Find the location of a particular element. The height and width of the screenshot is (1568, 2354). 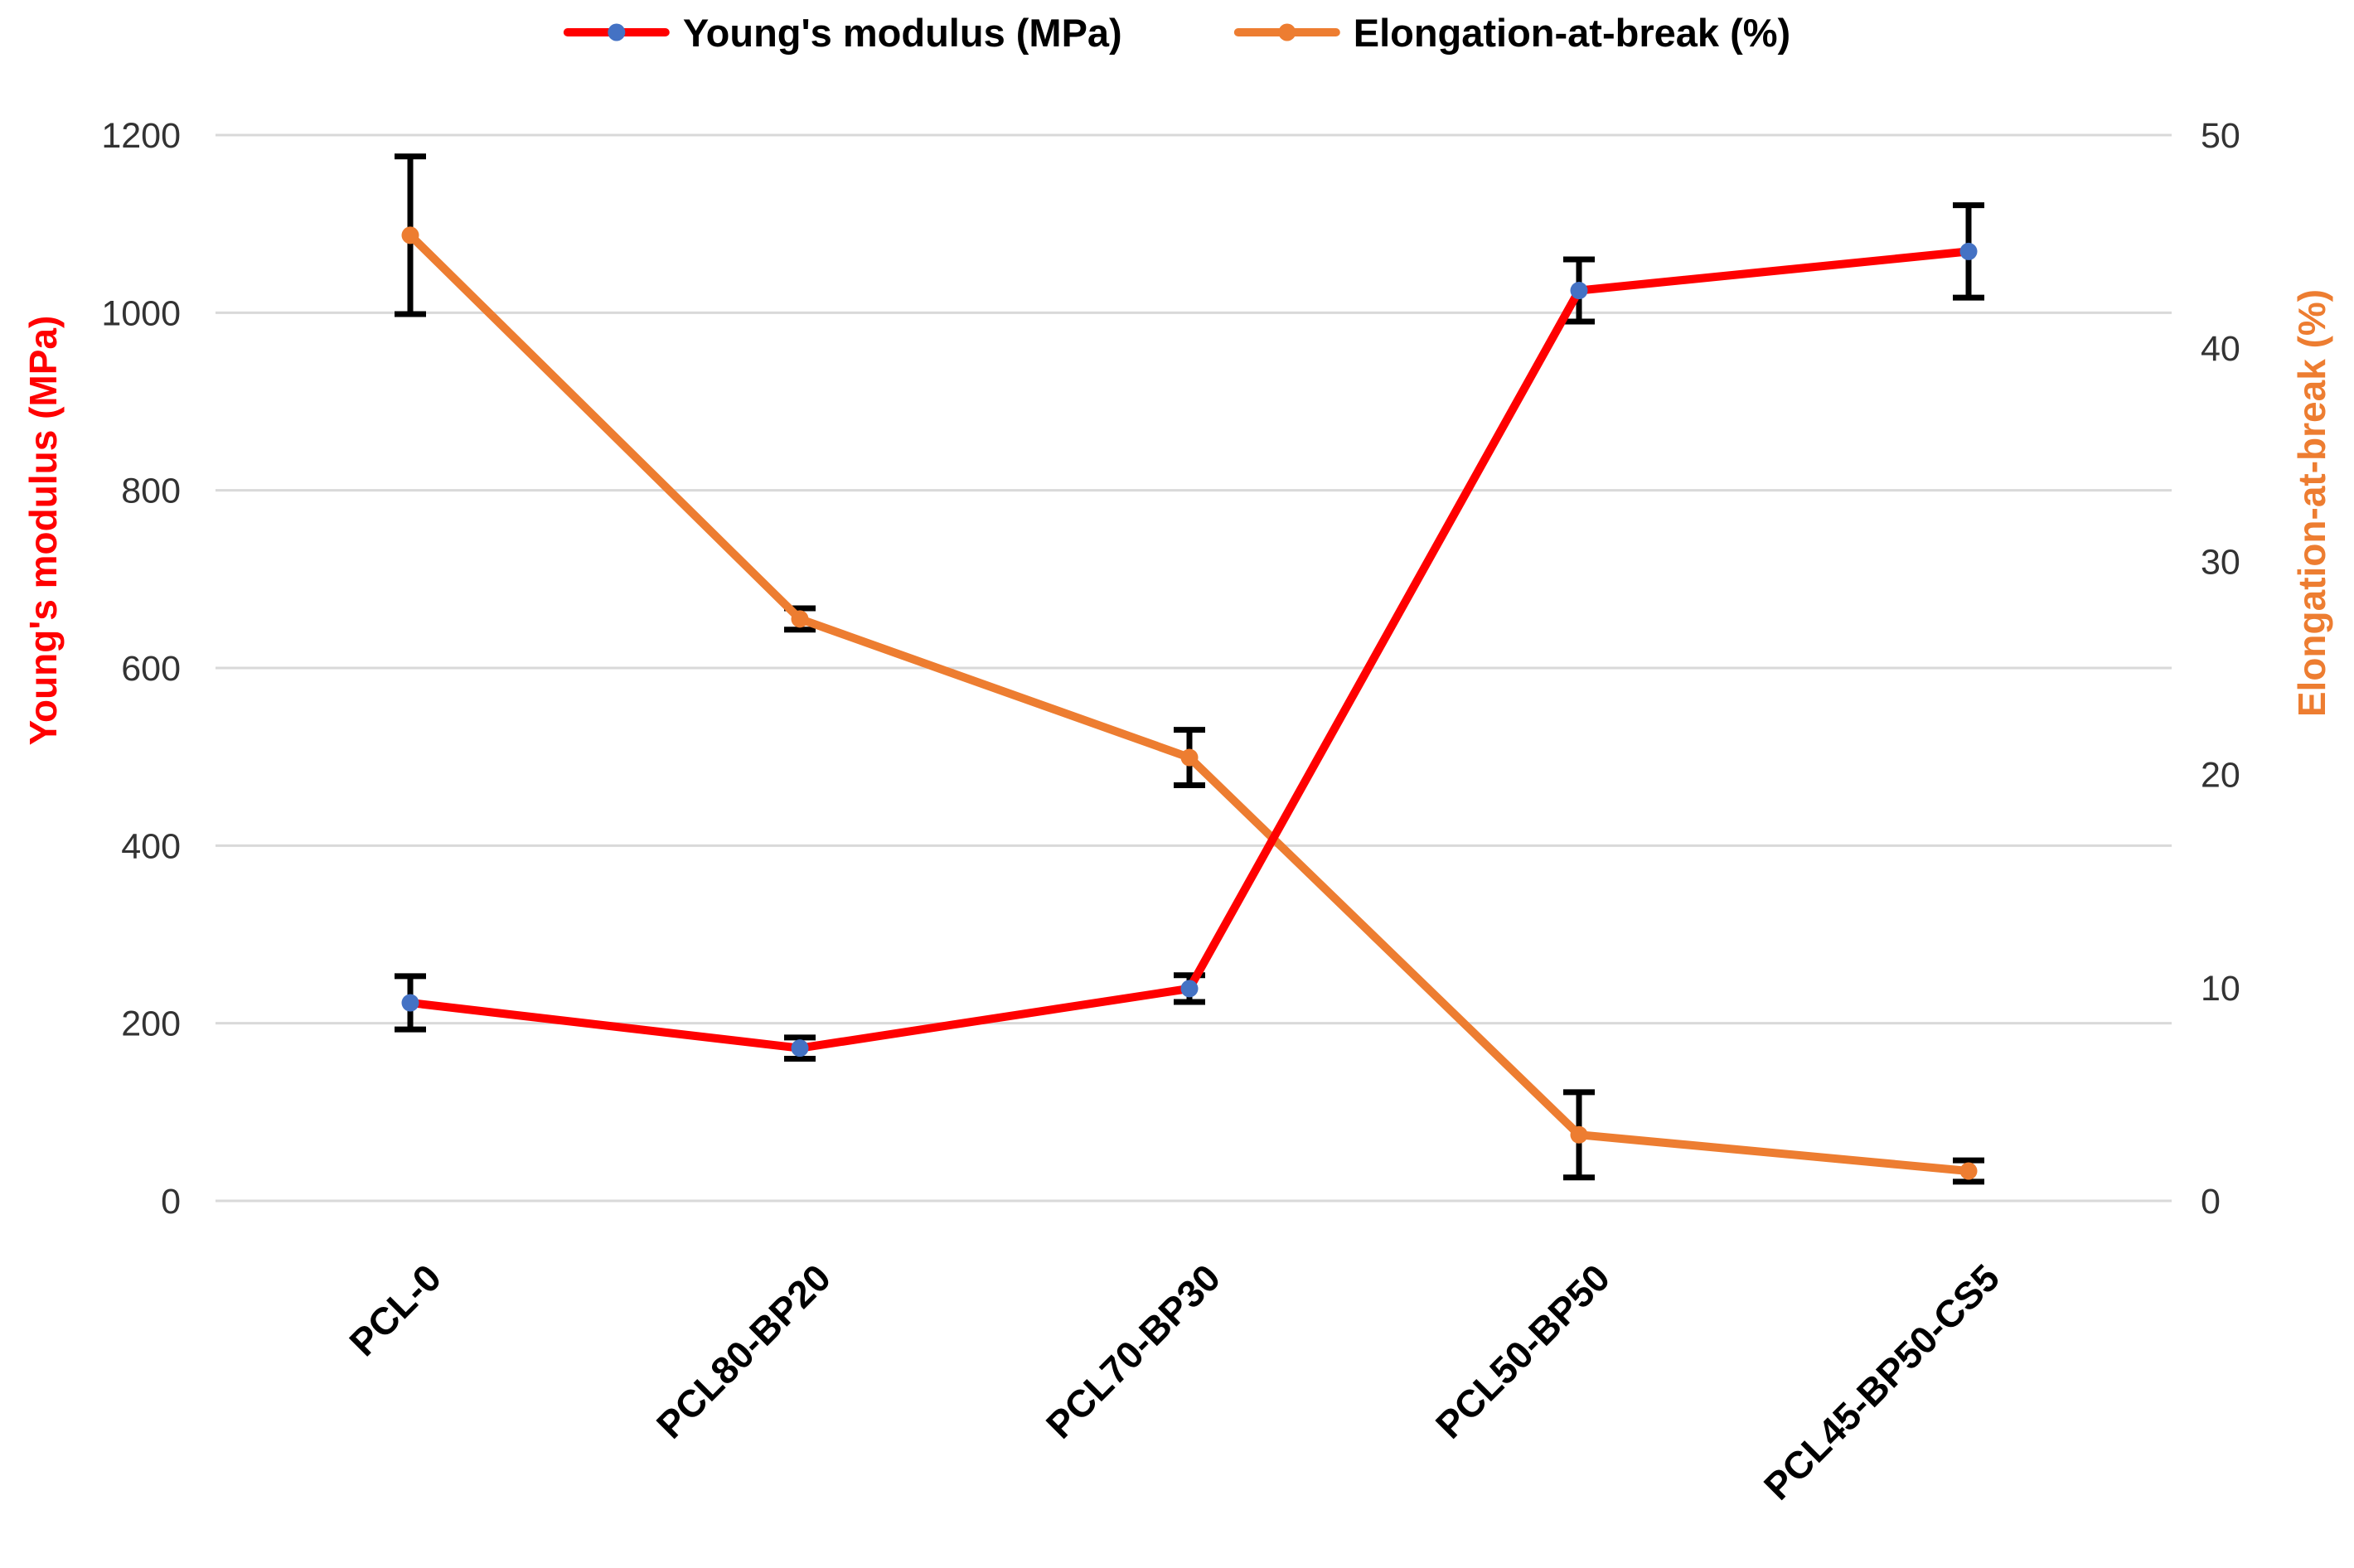

left-axis-tick-label: 400 is located at coordinates (151, 846).